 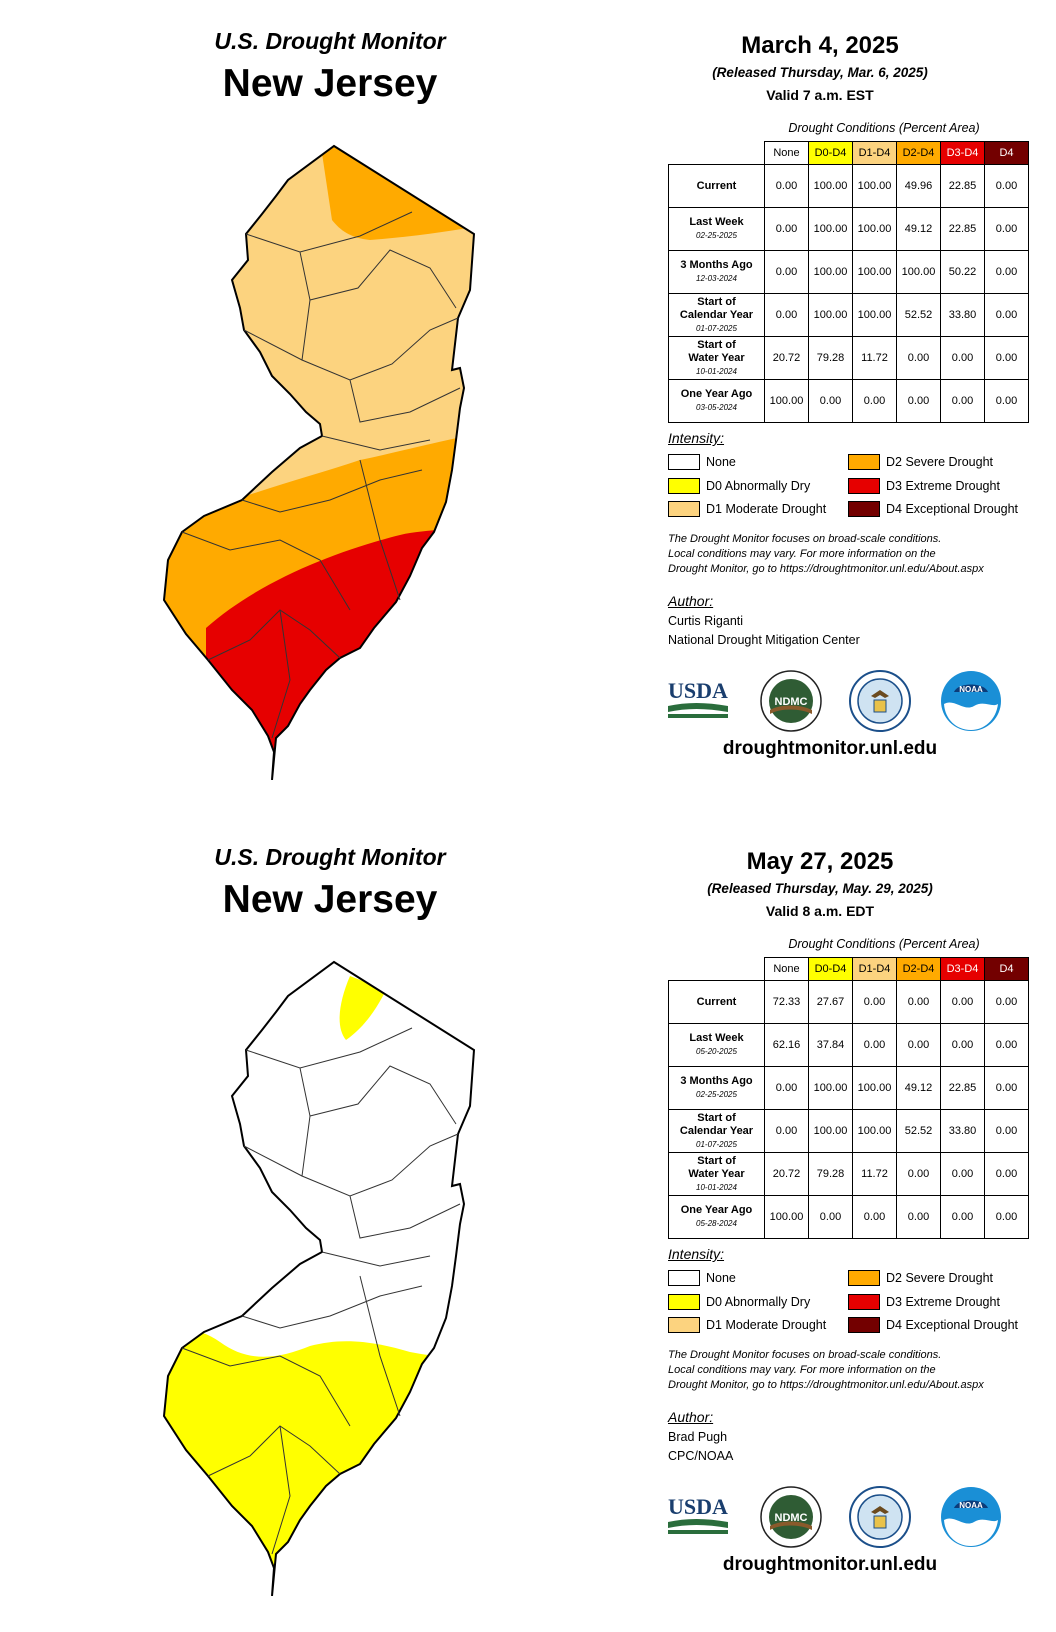 What do you see at coordinates (880, 701) in the screenshot?
I see `commerce-seal-logo` at bounding box center [880, 701].